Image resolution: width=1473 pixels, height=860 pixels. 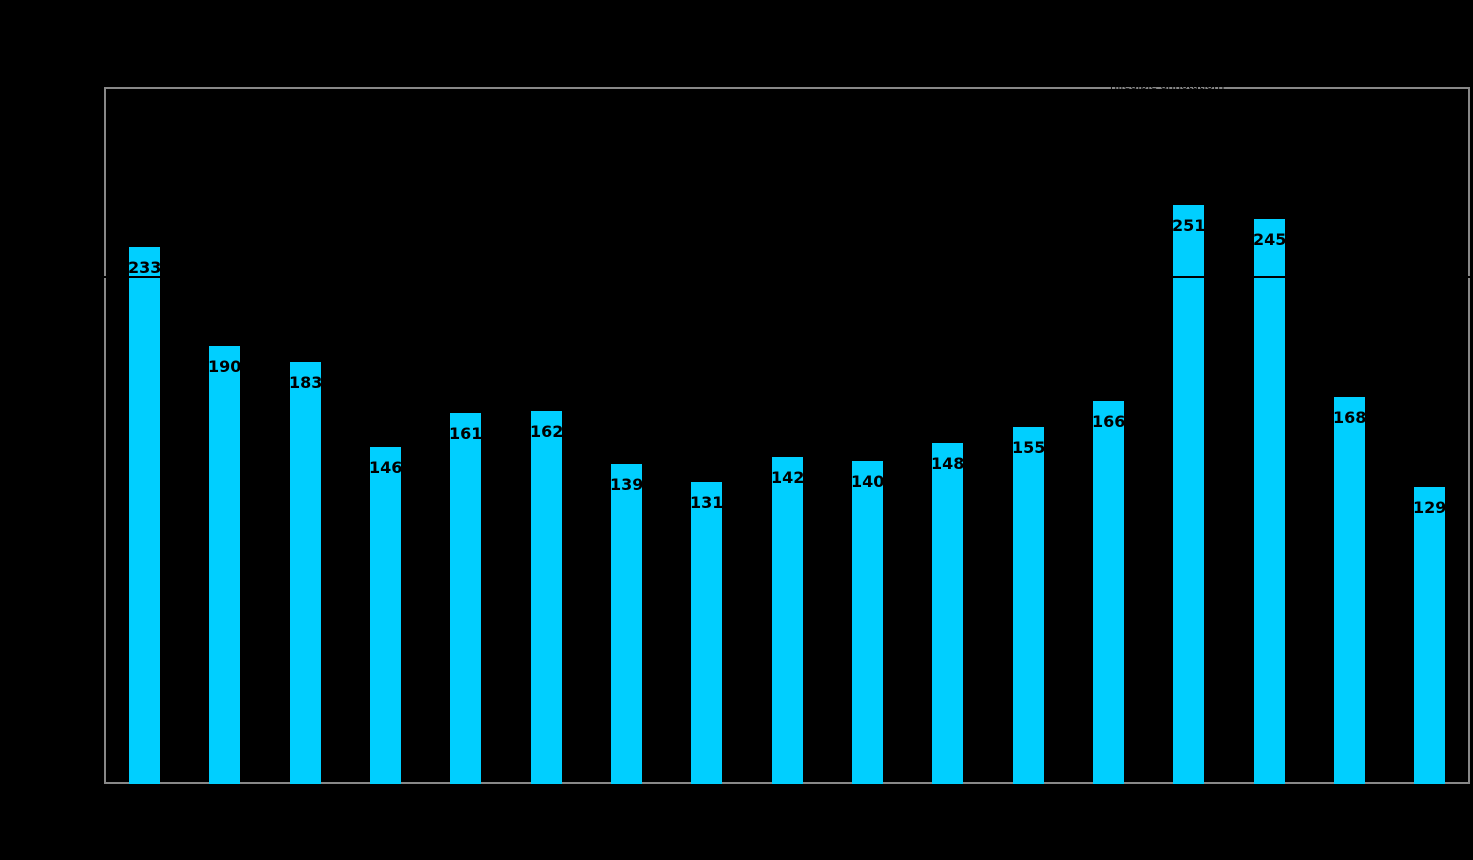 I want to click on bar-value-label: 131, so click(x=707, y=502).